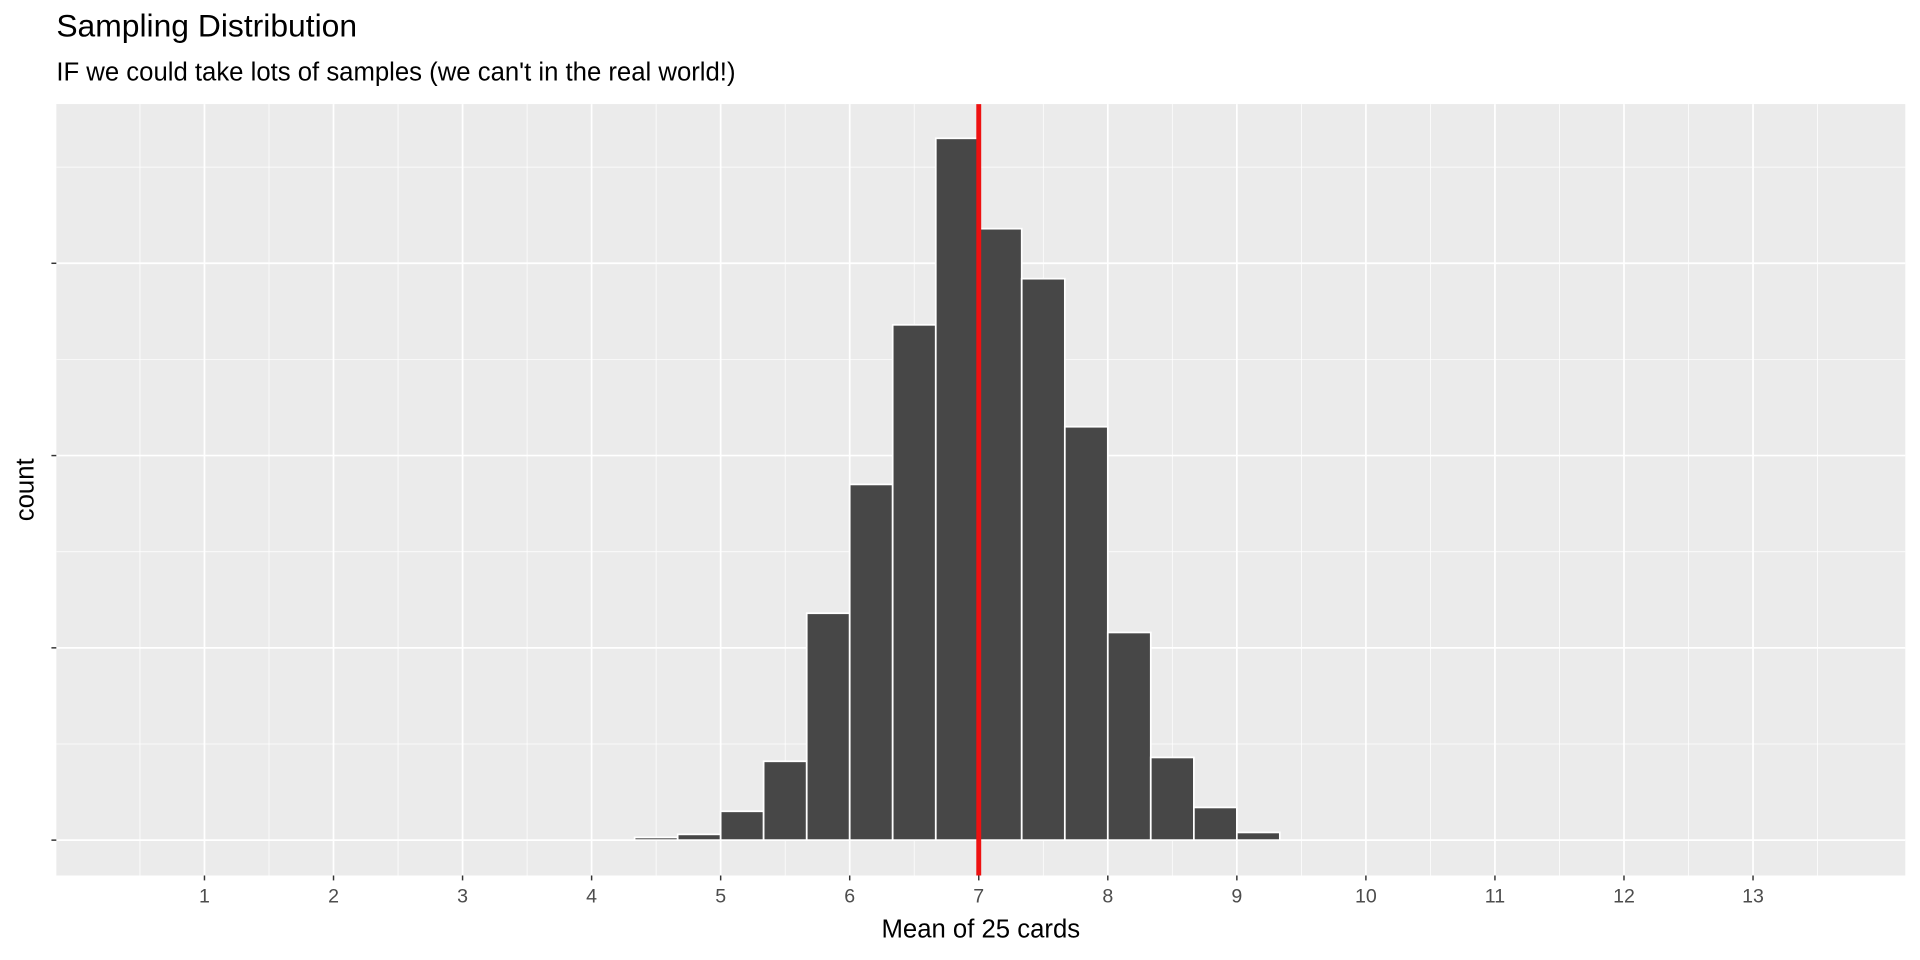 Image resolution: width=1920 pixels, height=960 pixels. What do you see at coordinates (981, 929) in the screenshot?
I see `x-axis-label: Mean of 25 cards` at bounding box center [981, 929].